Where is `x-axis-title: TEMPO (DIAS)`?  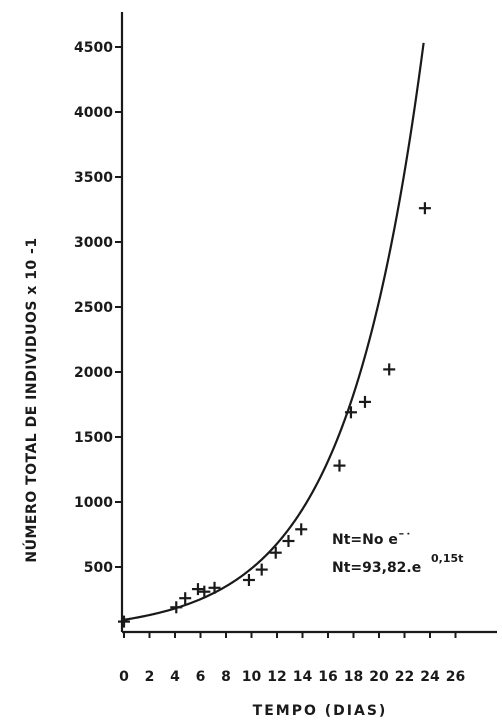
x-axis-title: TEMPO (DIAS) is located at coordinates (320, 711).